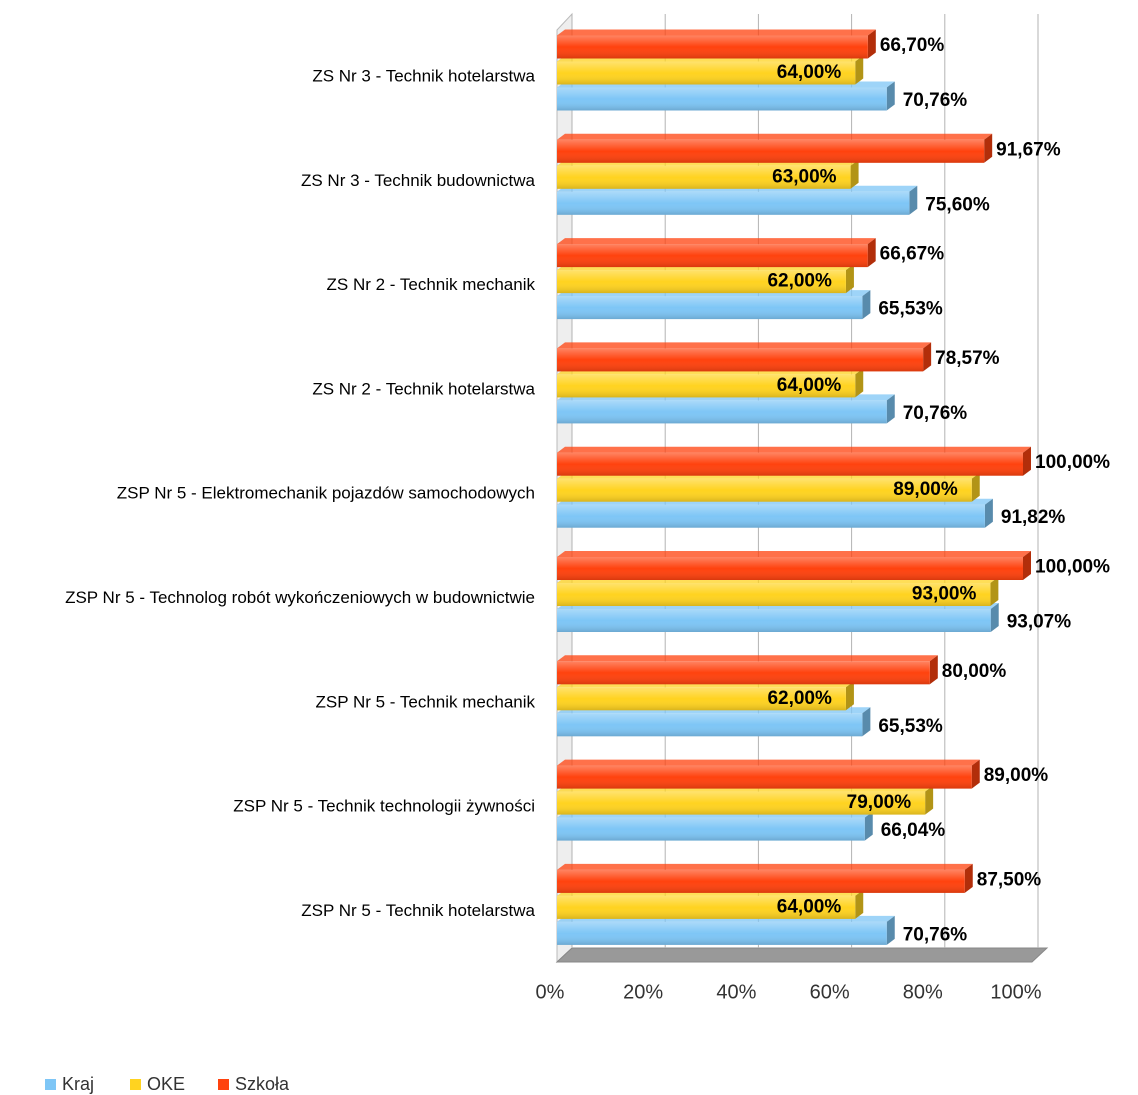  What do you see at coordinates (262, 1084) in the screenshot?
I see `legend-label: Szkoła` at bounding box center [262, 1084].